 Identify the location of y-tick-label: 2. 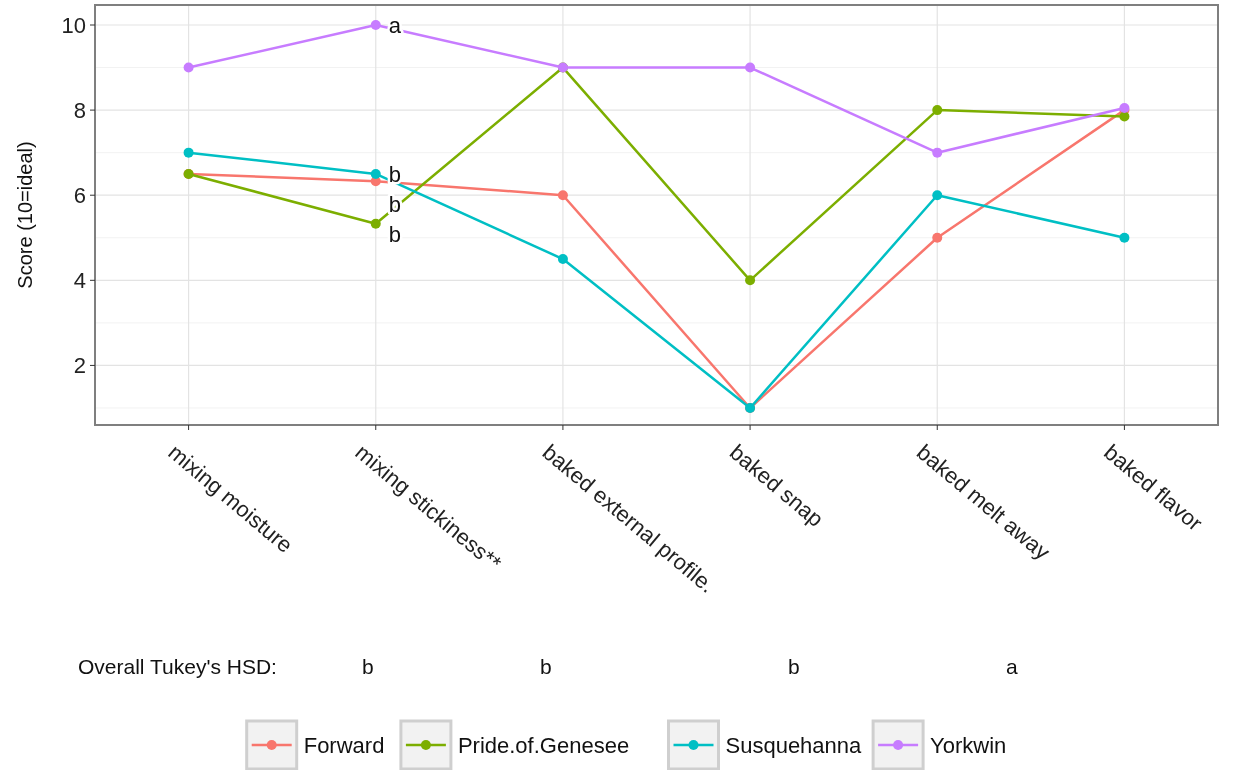
(79, 366).